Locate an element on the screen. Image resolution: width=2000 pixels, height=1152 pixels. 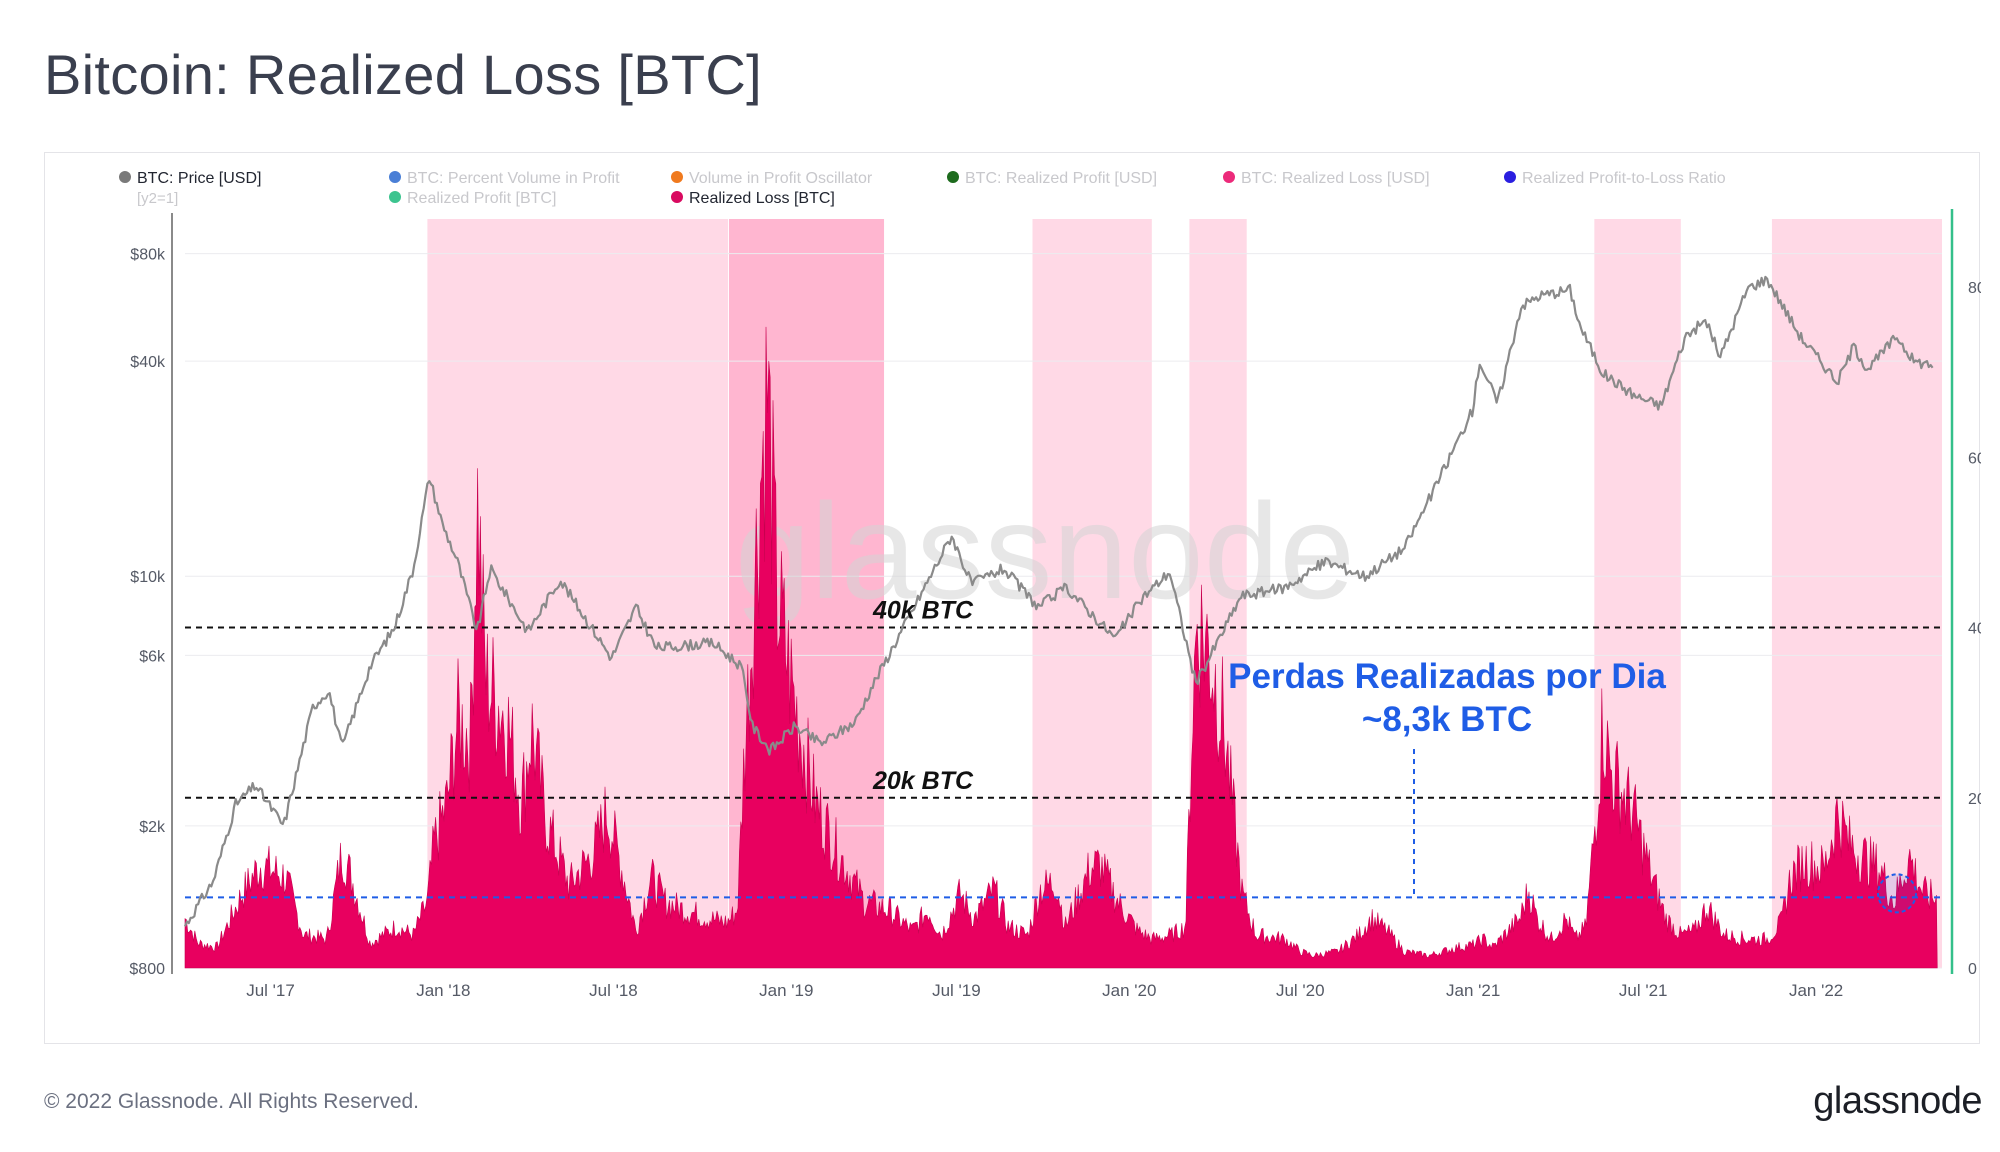
legend-item: Volume in Profit Oscillator is located at coordinates (772, 178).